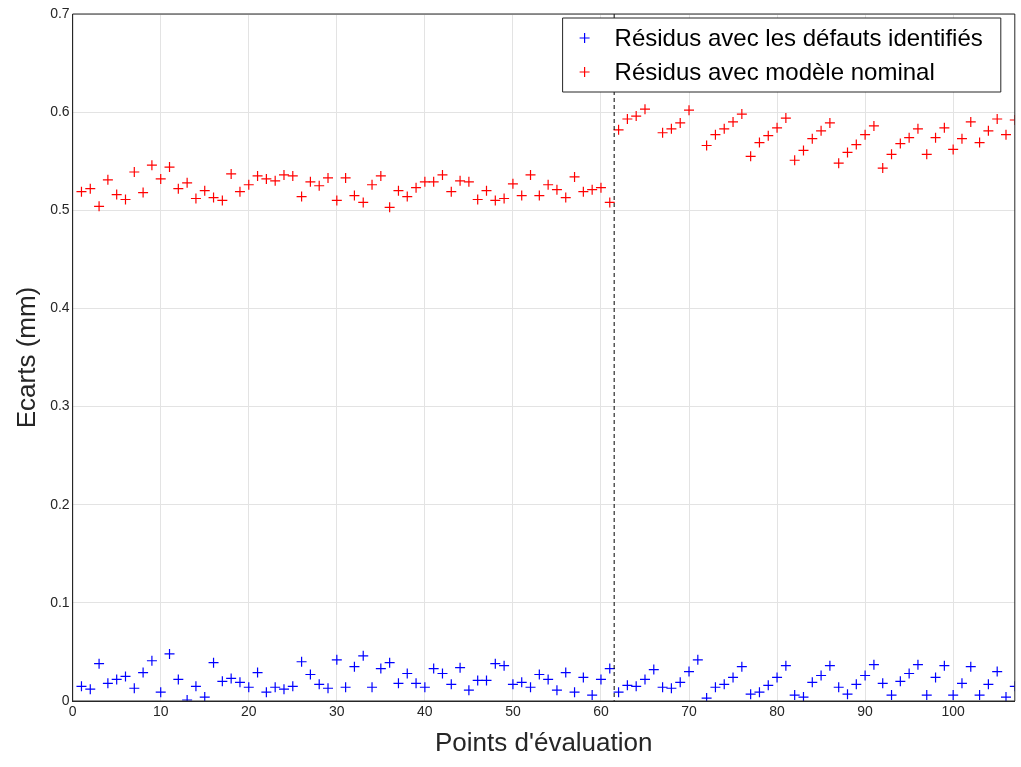 The width and height of the screenshot is (1021, 767). I want to click on y-tick-label: 0.6, so click(60, 111).